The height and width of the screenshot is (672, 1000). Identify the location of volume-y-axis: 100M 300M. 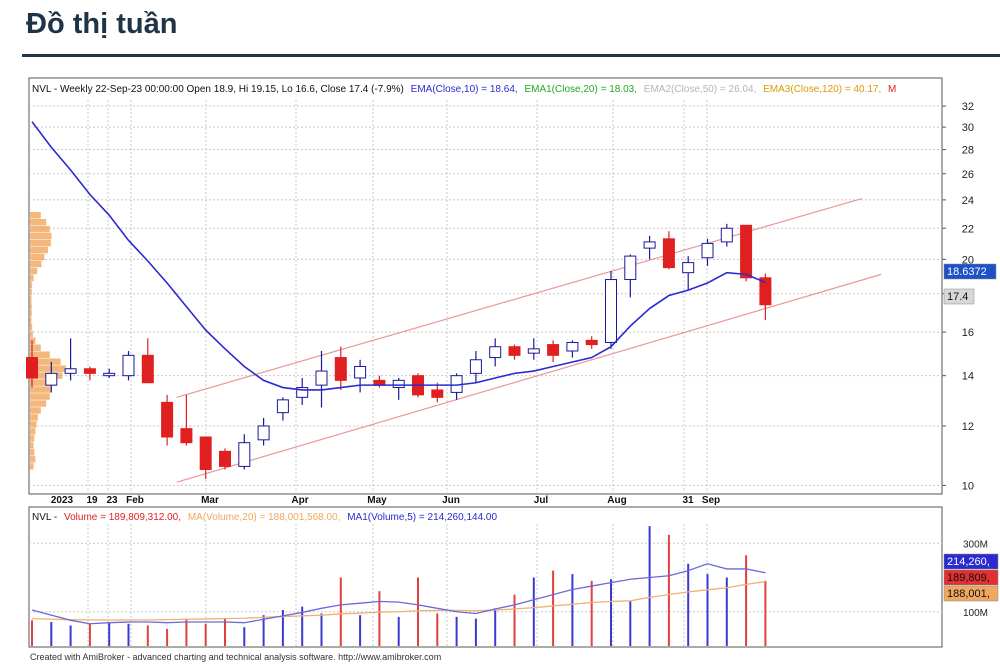
(975, 579).